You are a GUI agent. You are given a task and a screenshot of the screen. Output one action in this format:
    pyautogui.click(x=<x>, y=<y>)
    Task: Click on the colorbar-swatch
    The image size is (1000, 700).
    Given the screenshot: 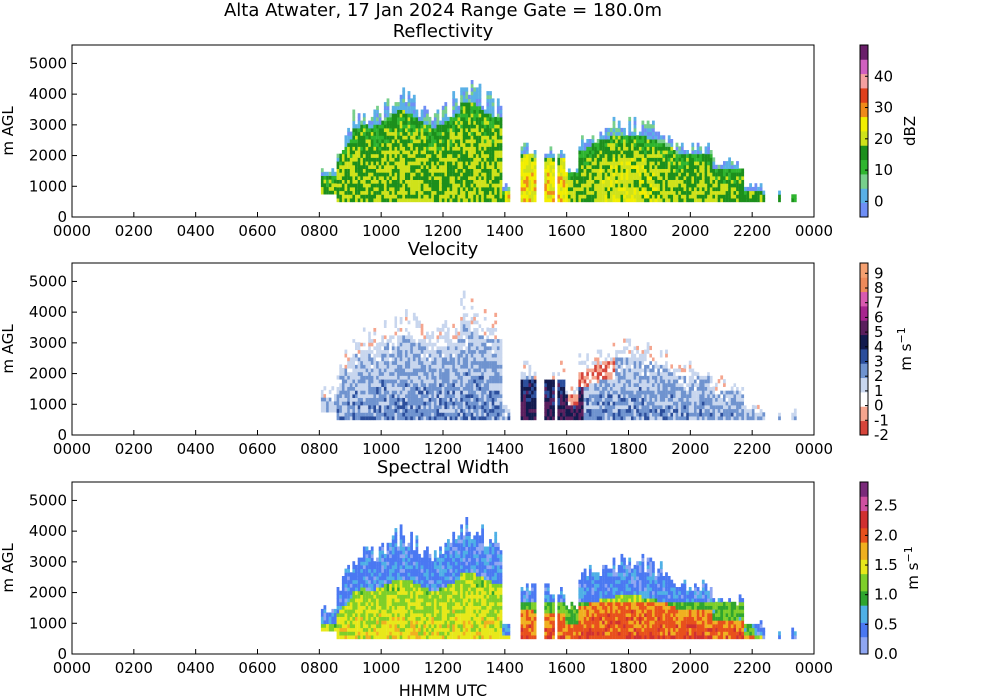 What is the action you would take?
    pyautogui.click(x=864, y=115)
    